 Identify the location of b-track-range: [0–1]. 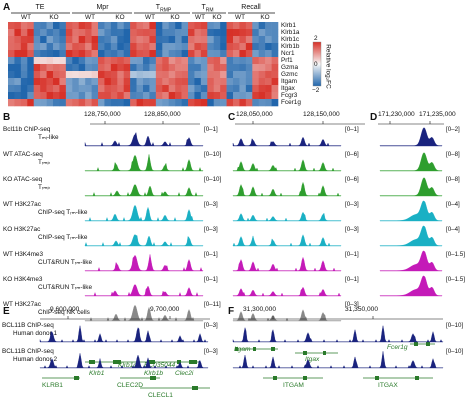
(211, 279).